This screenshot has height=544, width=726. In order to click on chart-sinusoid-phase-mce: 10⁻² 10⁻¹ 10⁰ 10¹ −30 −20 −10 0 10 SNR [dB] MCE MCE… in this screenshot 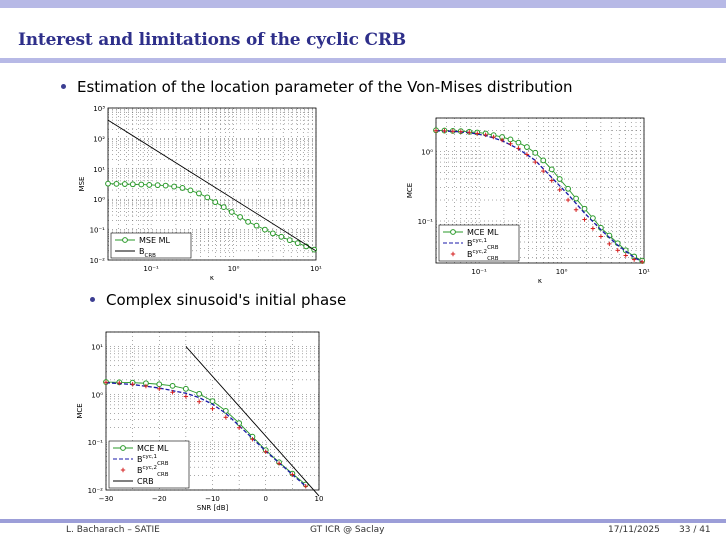, I will do `click(197, 418)`.